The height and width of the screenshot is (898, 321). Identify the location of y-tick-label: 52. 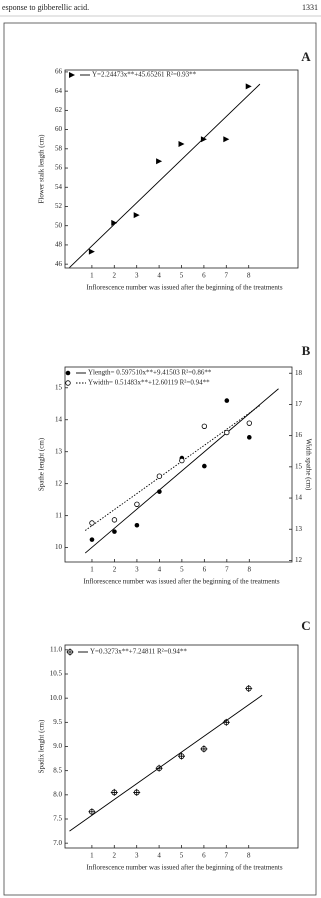
(59, 206).